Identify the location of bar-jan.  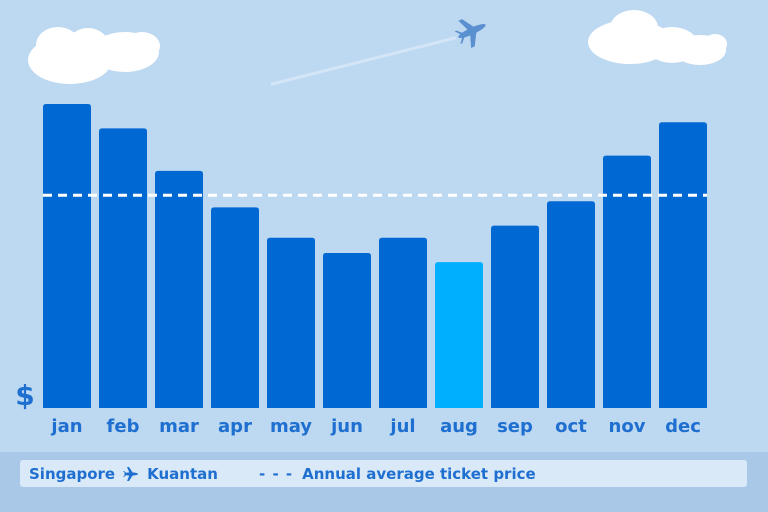
(67, 256).